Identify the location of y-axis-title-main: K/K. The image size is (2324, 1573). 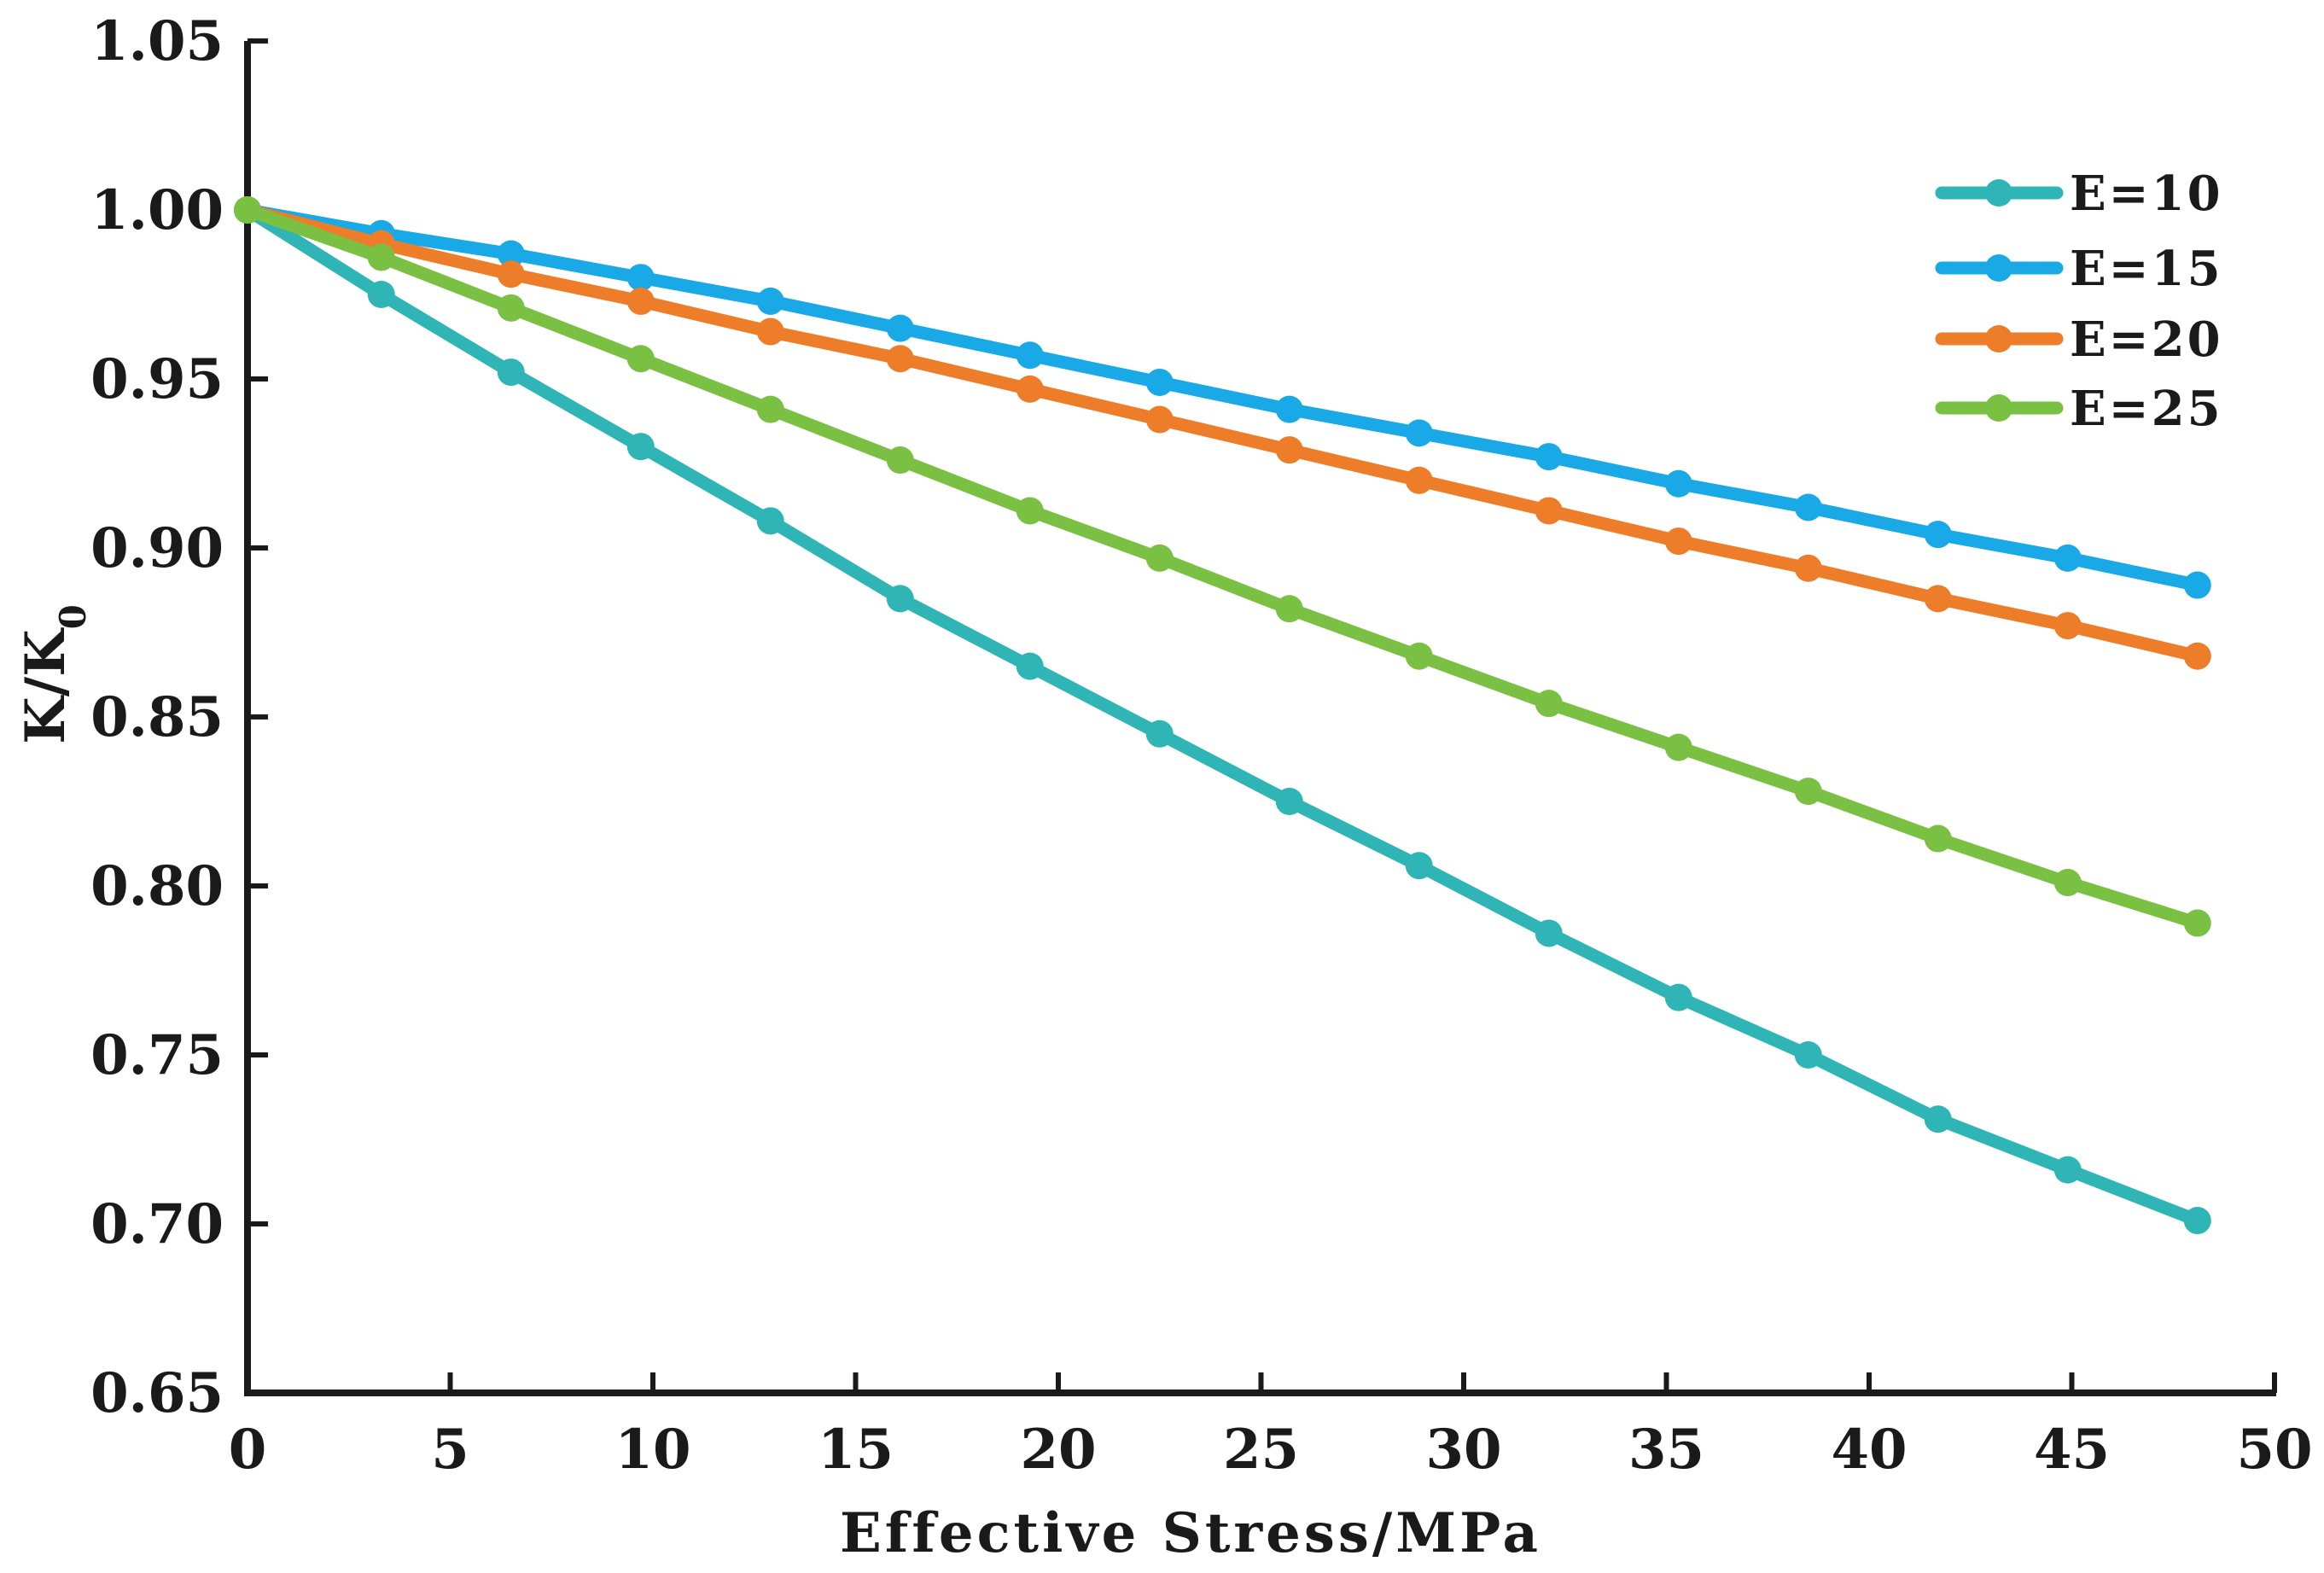
(46, 685).